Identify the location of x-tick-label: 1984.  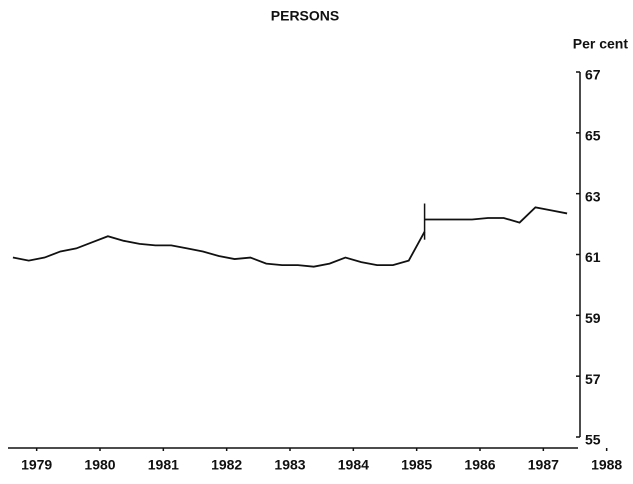
(353, 465).